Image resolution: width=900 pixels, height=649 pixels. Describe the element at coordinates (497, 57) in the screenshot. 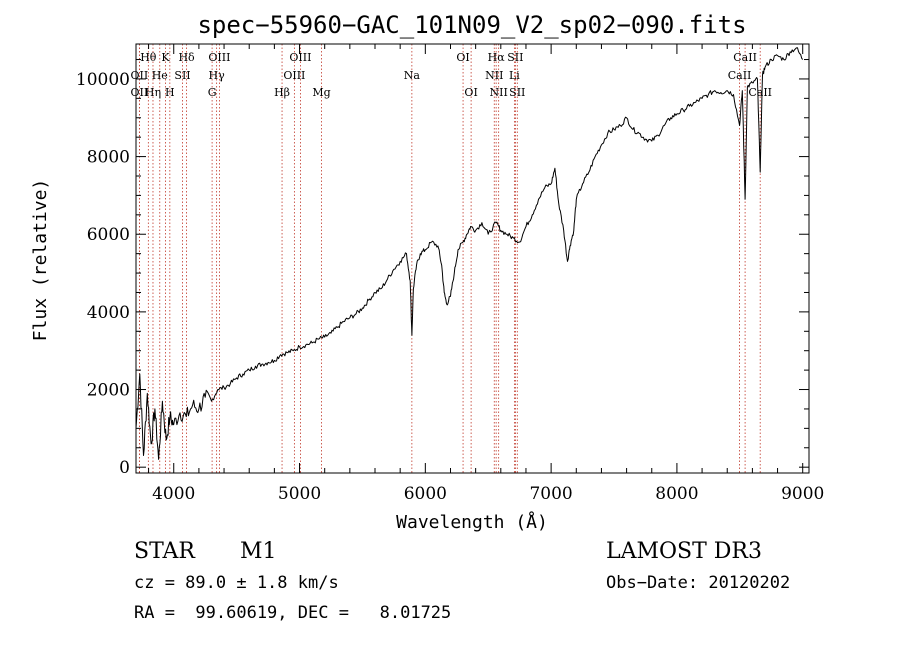

I see `spectral-line-label: Hα` at that location.